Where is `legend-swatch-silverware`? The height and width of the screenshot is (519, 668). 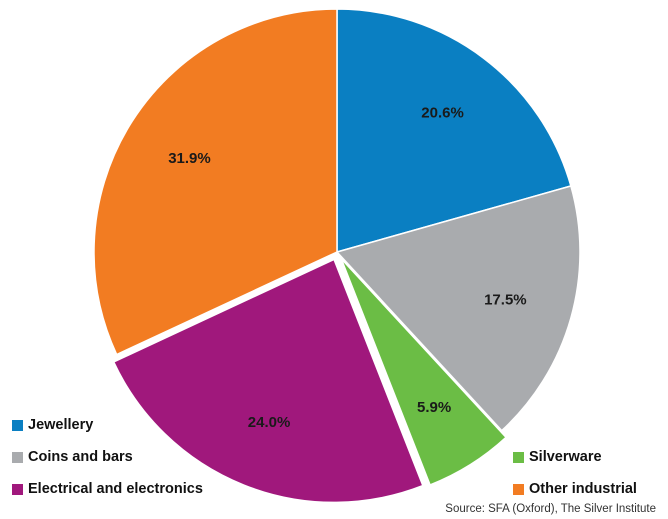
legend-swatch-silverware is located at coordinates (518, 457).